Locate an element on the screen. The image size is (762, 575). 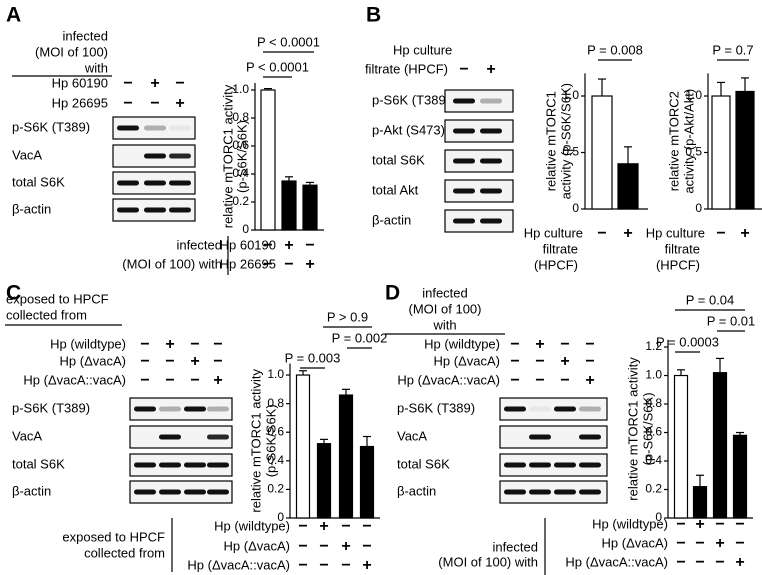
blot-label: p-S6K (T389) is located at coordinates (436, 407).